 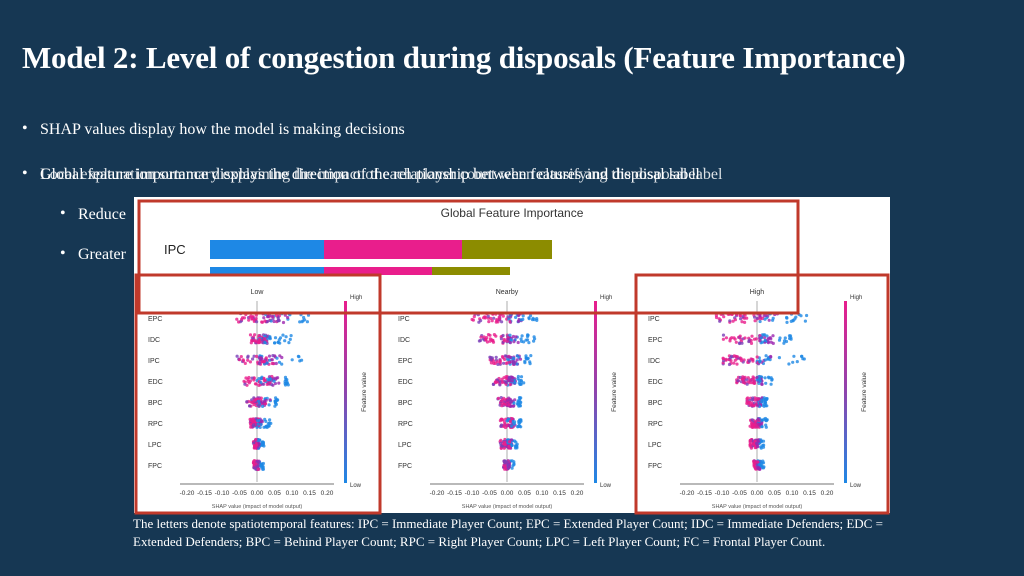 What do you see at coordinates (655, 424) in the screenshot?
I see `feature-label-rpc: RPC` at bounding box center [655, 424].